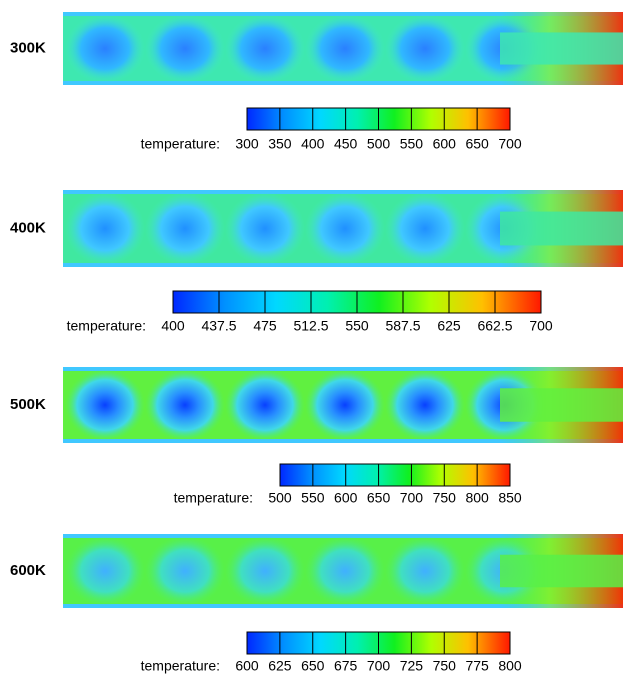 The height and width of the screenshot is (677, 623). I want to click on case-label: 500K, so click(28, 404).